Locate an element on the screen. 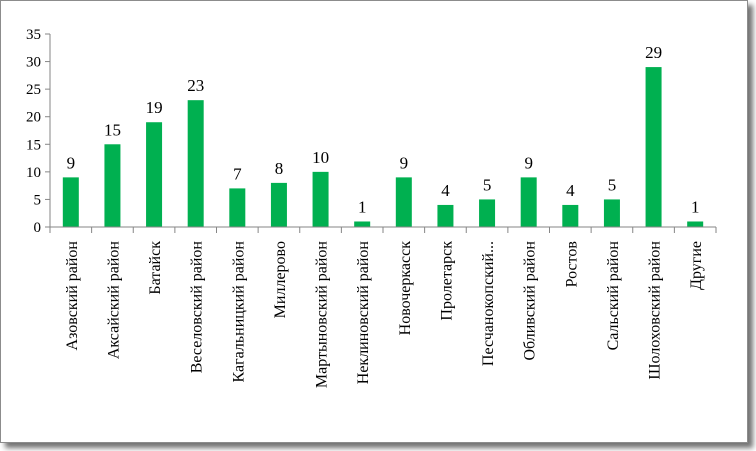 This screenshot has height=451, width=756. x-tick-label: Новочеркасск is located at coordinates (405, 288).